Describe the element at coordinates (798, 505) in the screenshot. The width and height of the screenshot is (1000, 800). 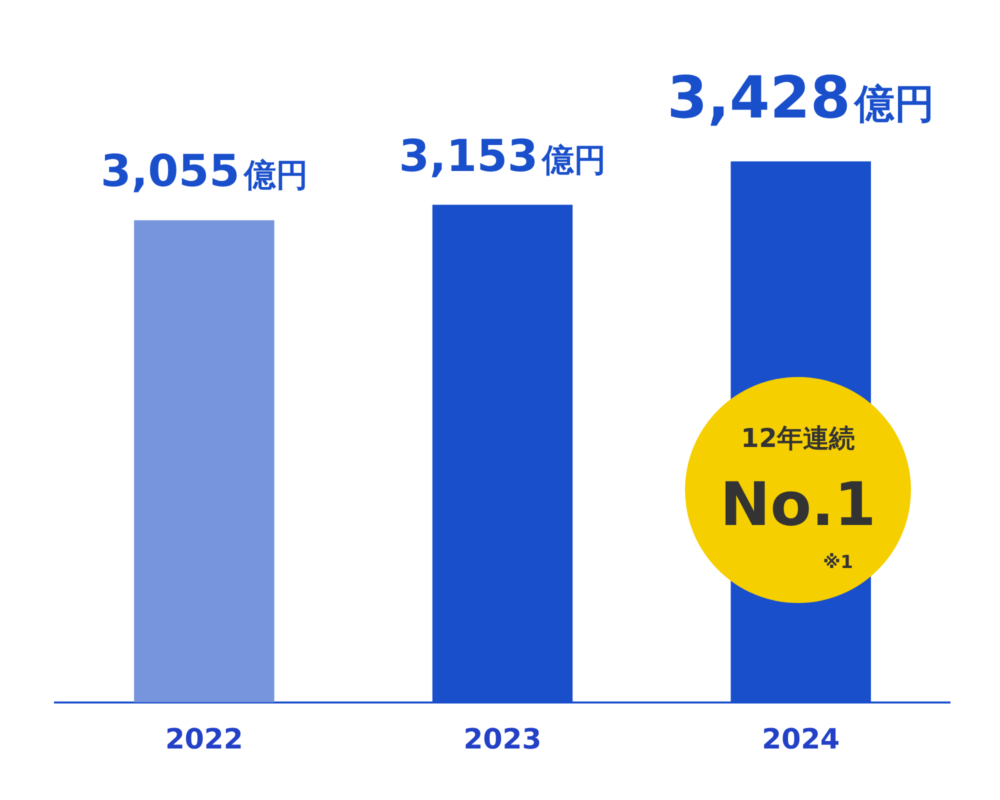
I see `annotation: No.1` at that location.